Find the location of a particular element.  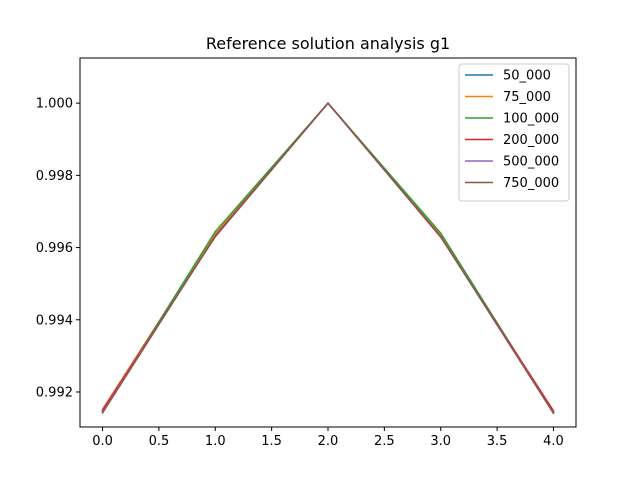

chart-title: Reference solution analysis g1 is located at coordinates (328, 43).